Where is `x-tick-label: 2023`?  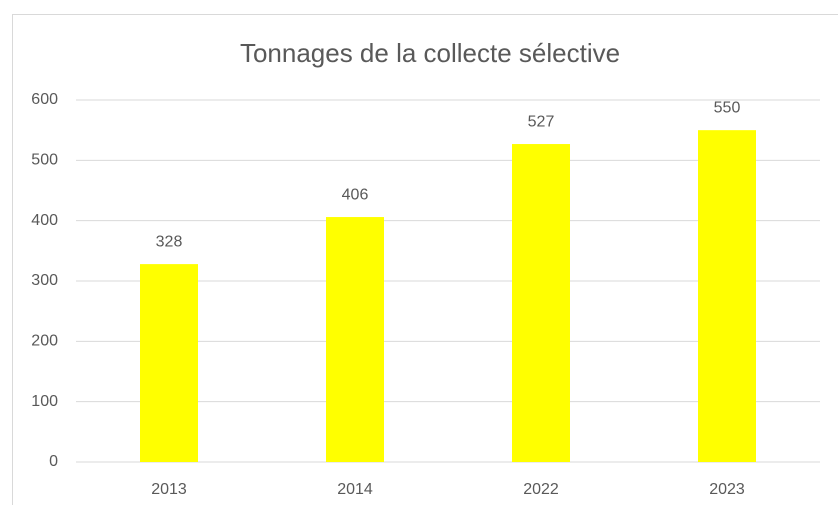 x-tick-label: 2023 is located at coordinates (727, 489).